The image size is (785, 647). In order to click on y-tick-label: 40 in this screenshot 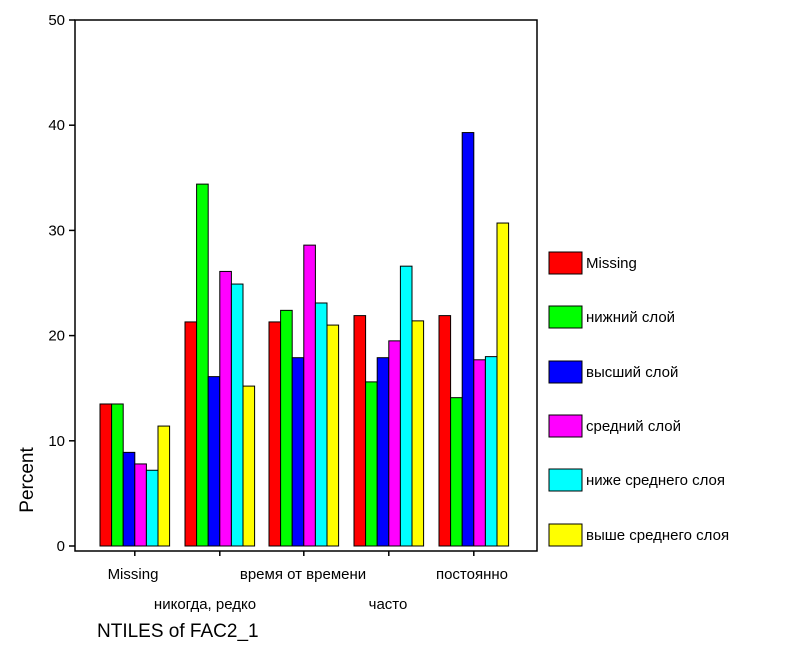, I will do `click(56, 125)`.